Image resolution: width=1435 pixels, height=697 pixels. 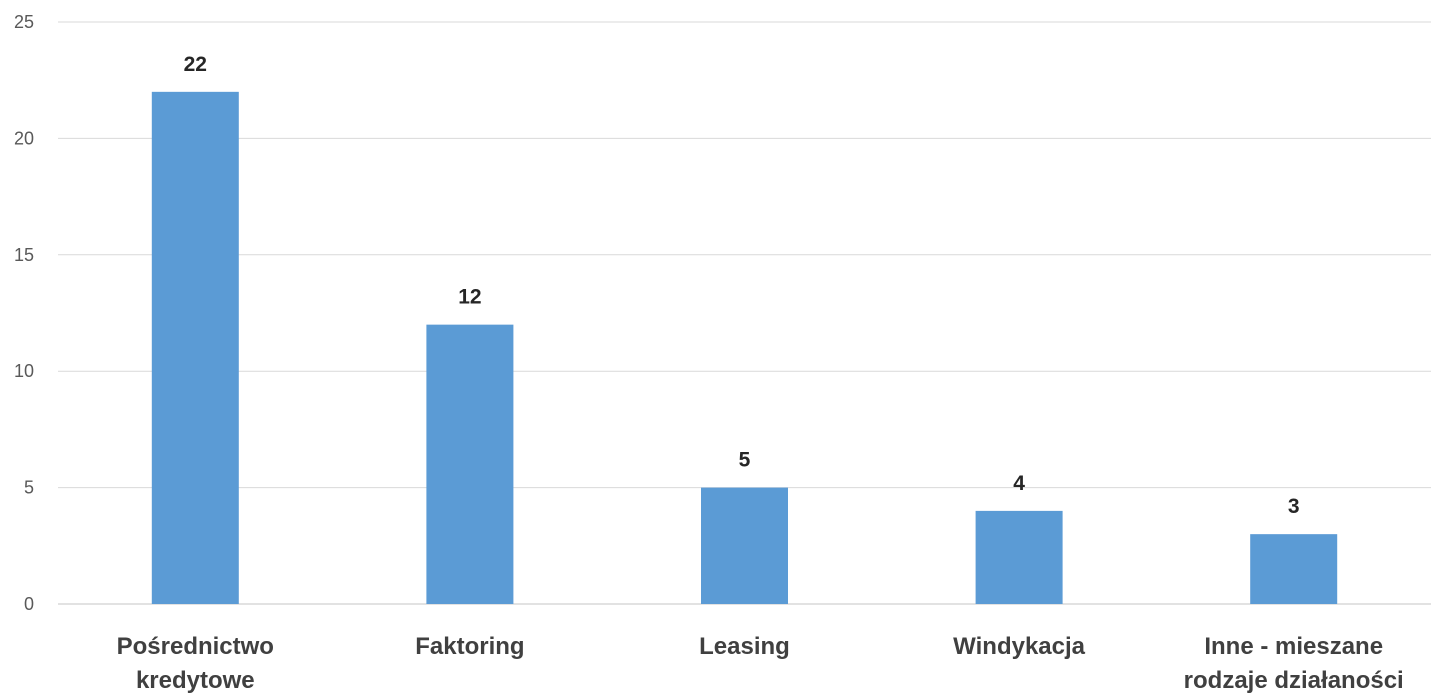 What do you see at coordinates (24, 22) in the screenshot?
I see `y-tick-label-25: 25` at bounding box center [24, 22].